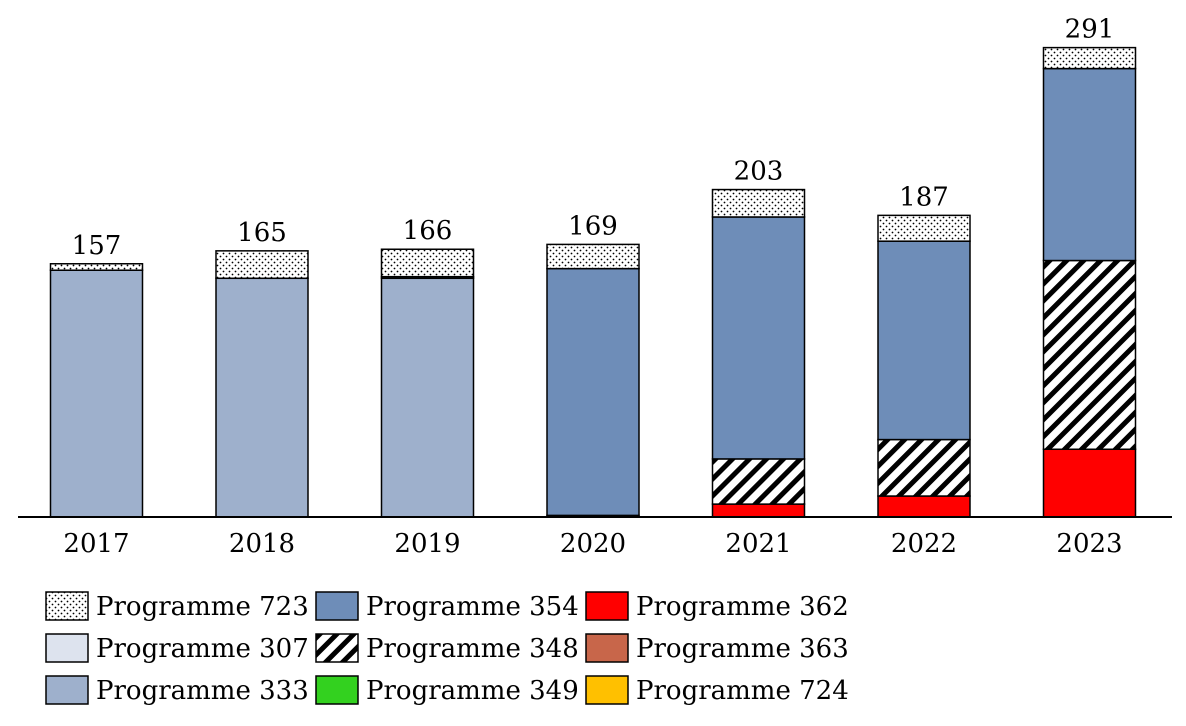 This screenshot has width=1186, height=726. I want to click on legend-label-programme-354: Programme 354, so click(472, 607).